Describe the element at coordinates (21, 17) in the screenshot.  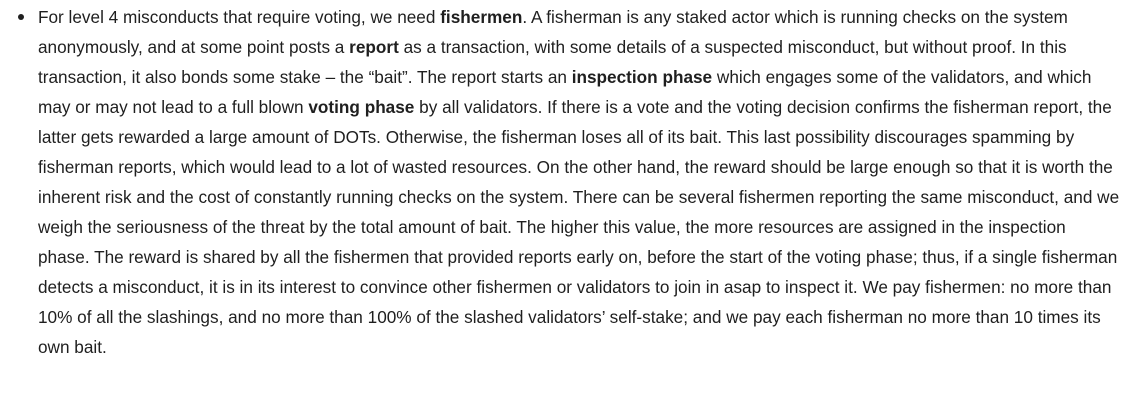
I see `bullet-point-icon` at that location.